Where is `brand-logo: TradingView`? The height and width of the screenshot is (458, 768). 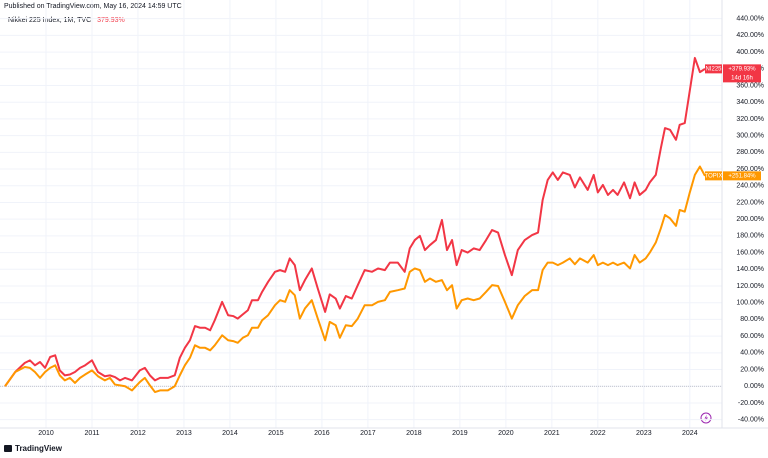 brand-logo: TradingView is located at coordinates (33, 448).